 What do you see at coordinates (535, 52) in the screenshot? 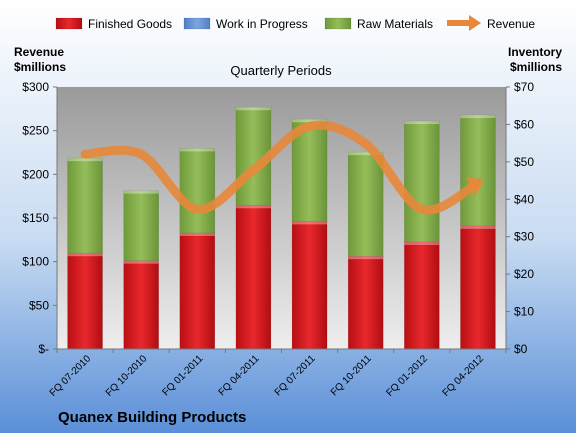
I see `right-axis-label-line1: Inventory` at bounding box center [535, 52].